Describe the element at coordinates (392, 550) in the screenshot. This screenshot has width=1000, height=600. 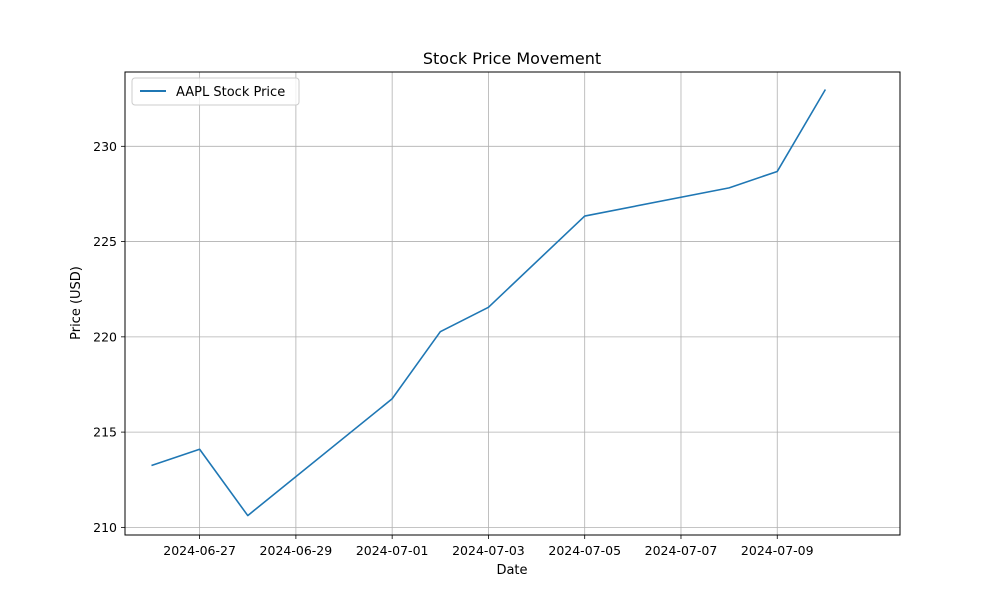
I see `x-tick-label: 2024-07-01` at that location.